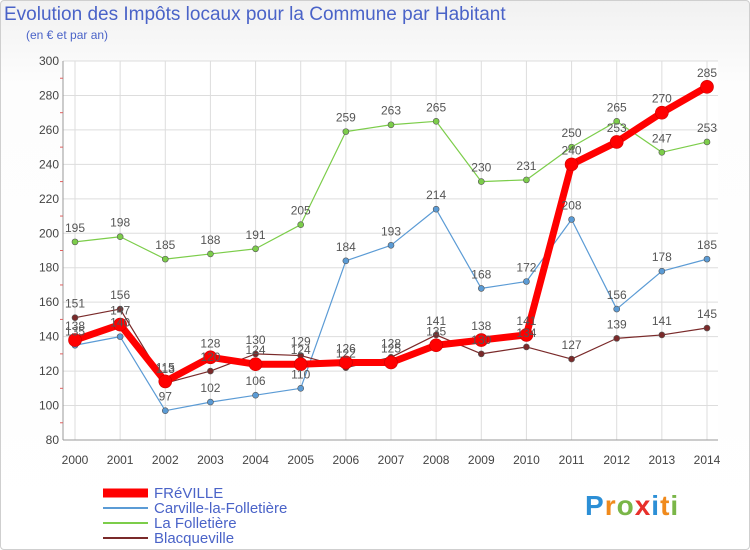 Image resolution: width=750 pixels, height=550 pixels. What do you see at coordinates (120, 295) in the screenshot?
I see `data-label-3: 156` at bounding box center [120, 295].